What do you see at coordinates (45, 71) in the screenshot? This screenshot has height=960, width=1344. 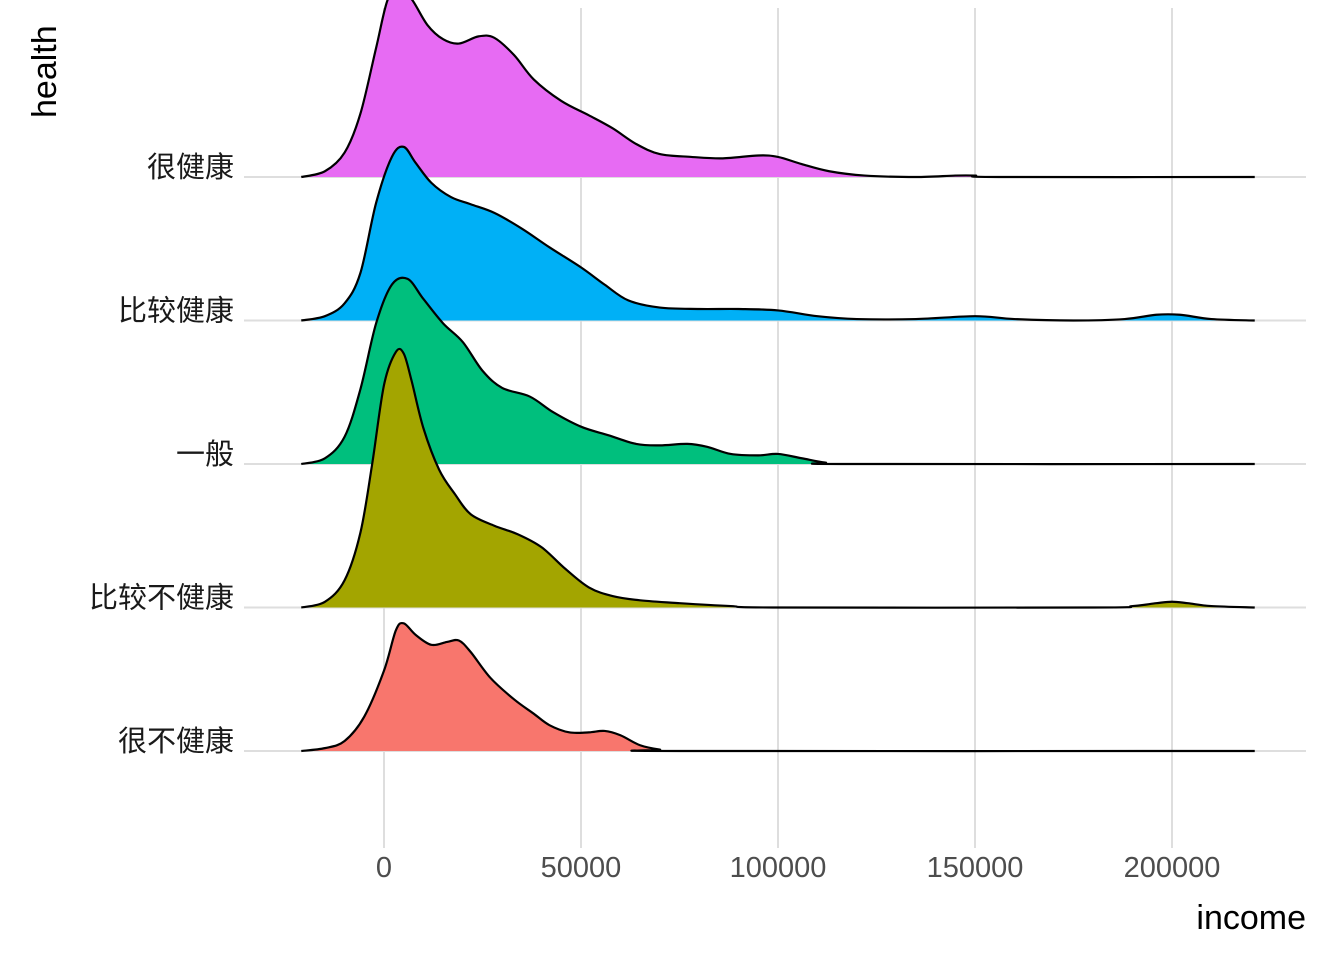 I see `y-axis-title: health` at bounding box center [45, 71].